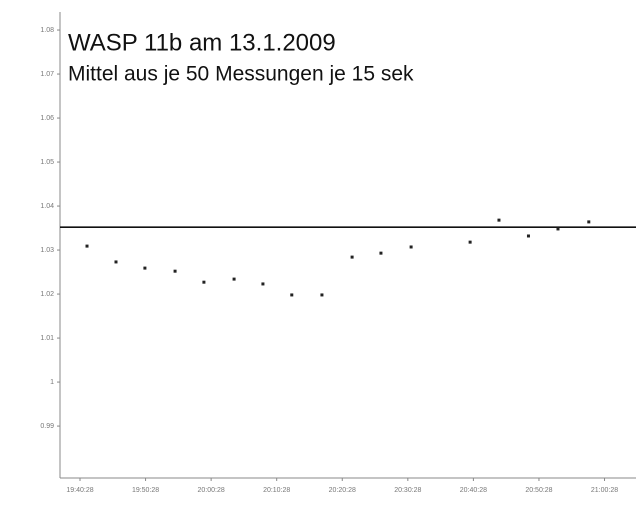 The height and width of the screenshot is (509, 643). I want to click on y-tick-label: 1.07, so click(47, 74).